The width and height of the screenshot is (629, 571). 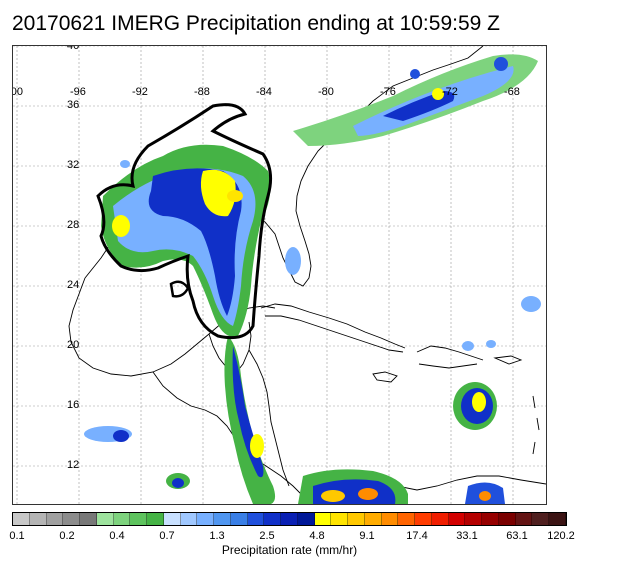 I want to click on lon-label-7: -76, so click(x=388, y=92).